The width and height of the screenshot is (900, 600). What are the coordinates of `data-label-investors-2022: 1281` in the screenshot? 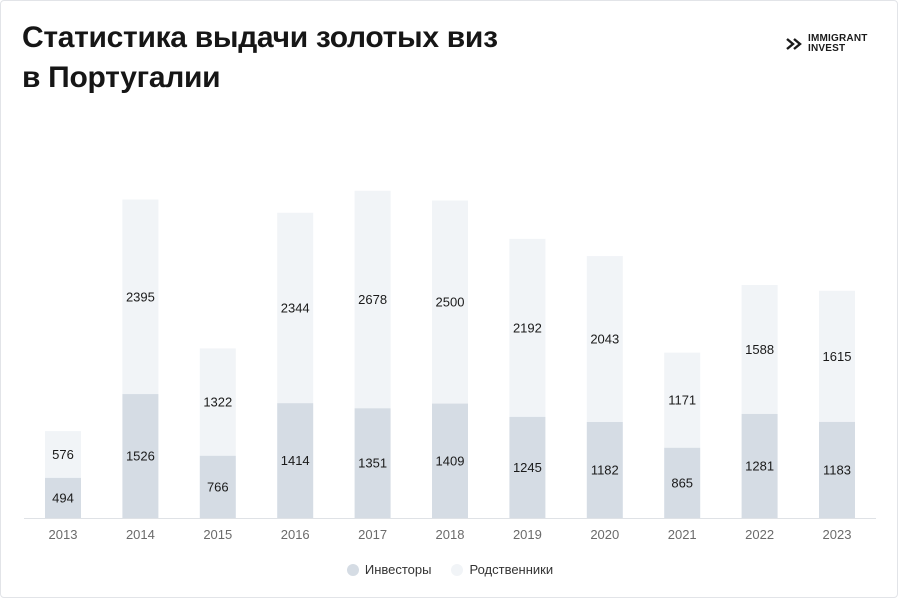 It's located at (759, 465).